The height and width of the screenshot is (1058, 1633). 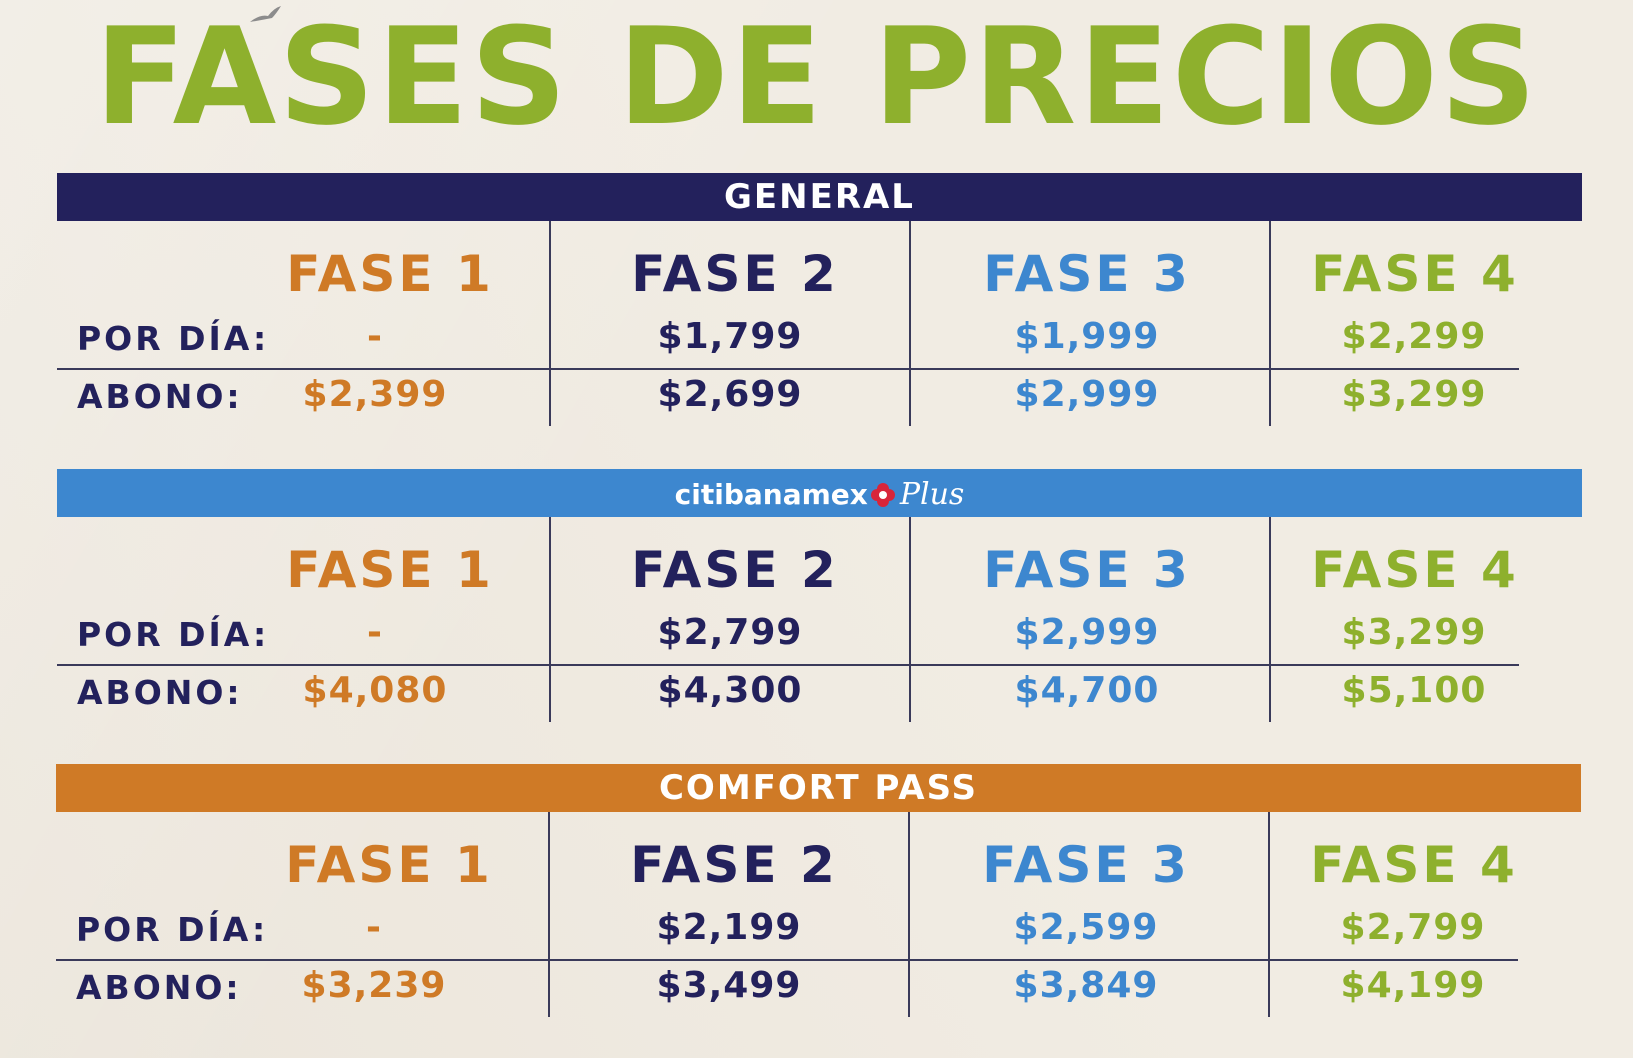 I want to click on price-pass-phase-1: $2,399, so click(x=375, y=394).